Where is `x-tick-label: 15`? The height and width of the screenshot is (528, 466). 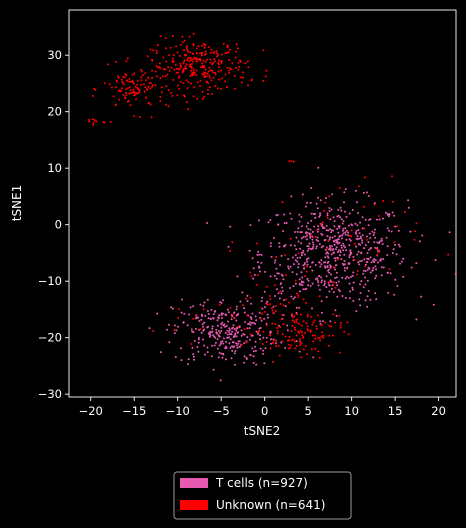
x-tick-label: 15 is located at coordinates (395, 411).